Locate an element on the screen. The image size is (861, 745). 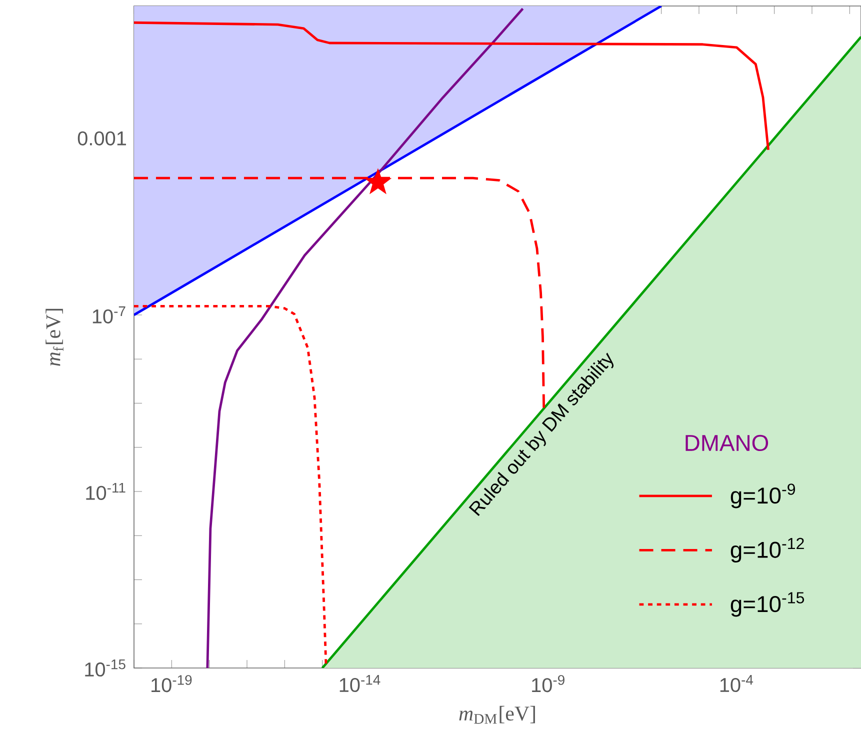
x-tick-label: 10$^{-9}$ is located at coordinates (548, 683).